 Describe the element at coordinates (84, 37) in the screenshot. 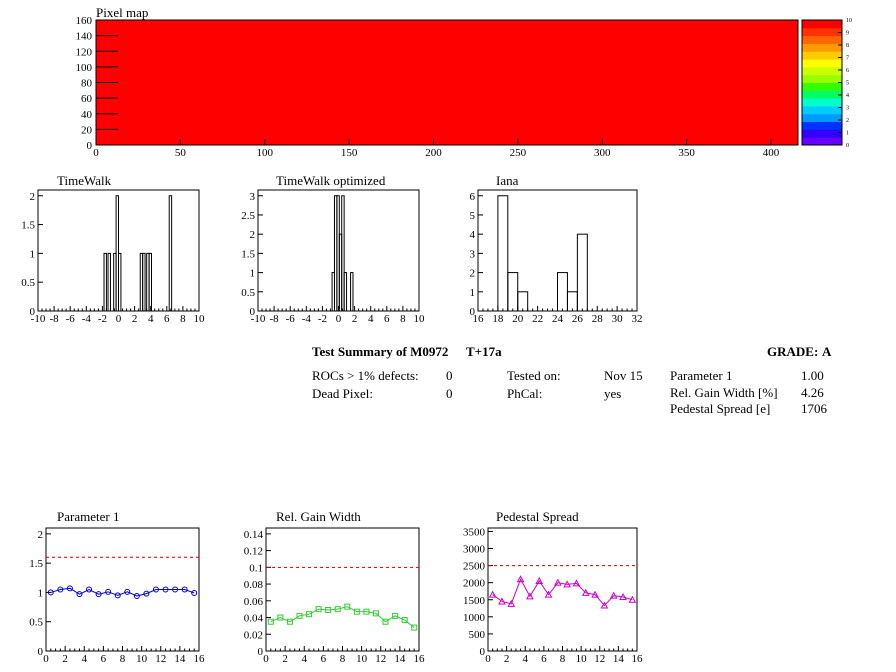

I see `pixel-map-y-tick-label: 140` at that location.